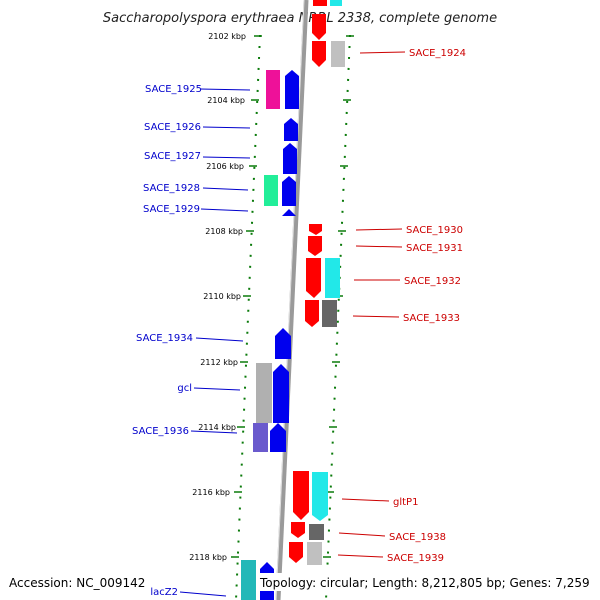 The height and width of the screenshot is (600, 600). I want to click on topology-backdrop, so click(427, 582).